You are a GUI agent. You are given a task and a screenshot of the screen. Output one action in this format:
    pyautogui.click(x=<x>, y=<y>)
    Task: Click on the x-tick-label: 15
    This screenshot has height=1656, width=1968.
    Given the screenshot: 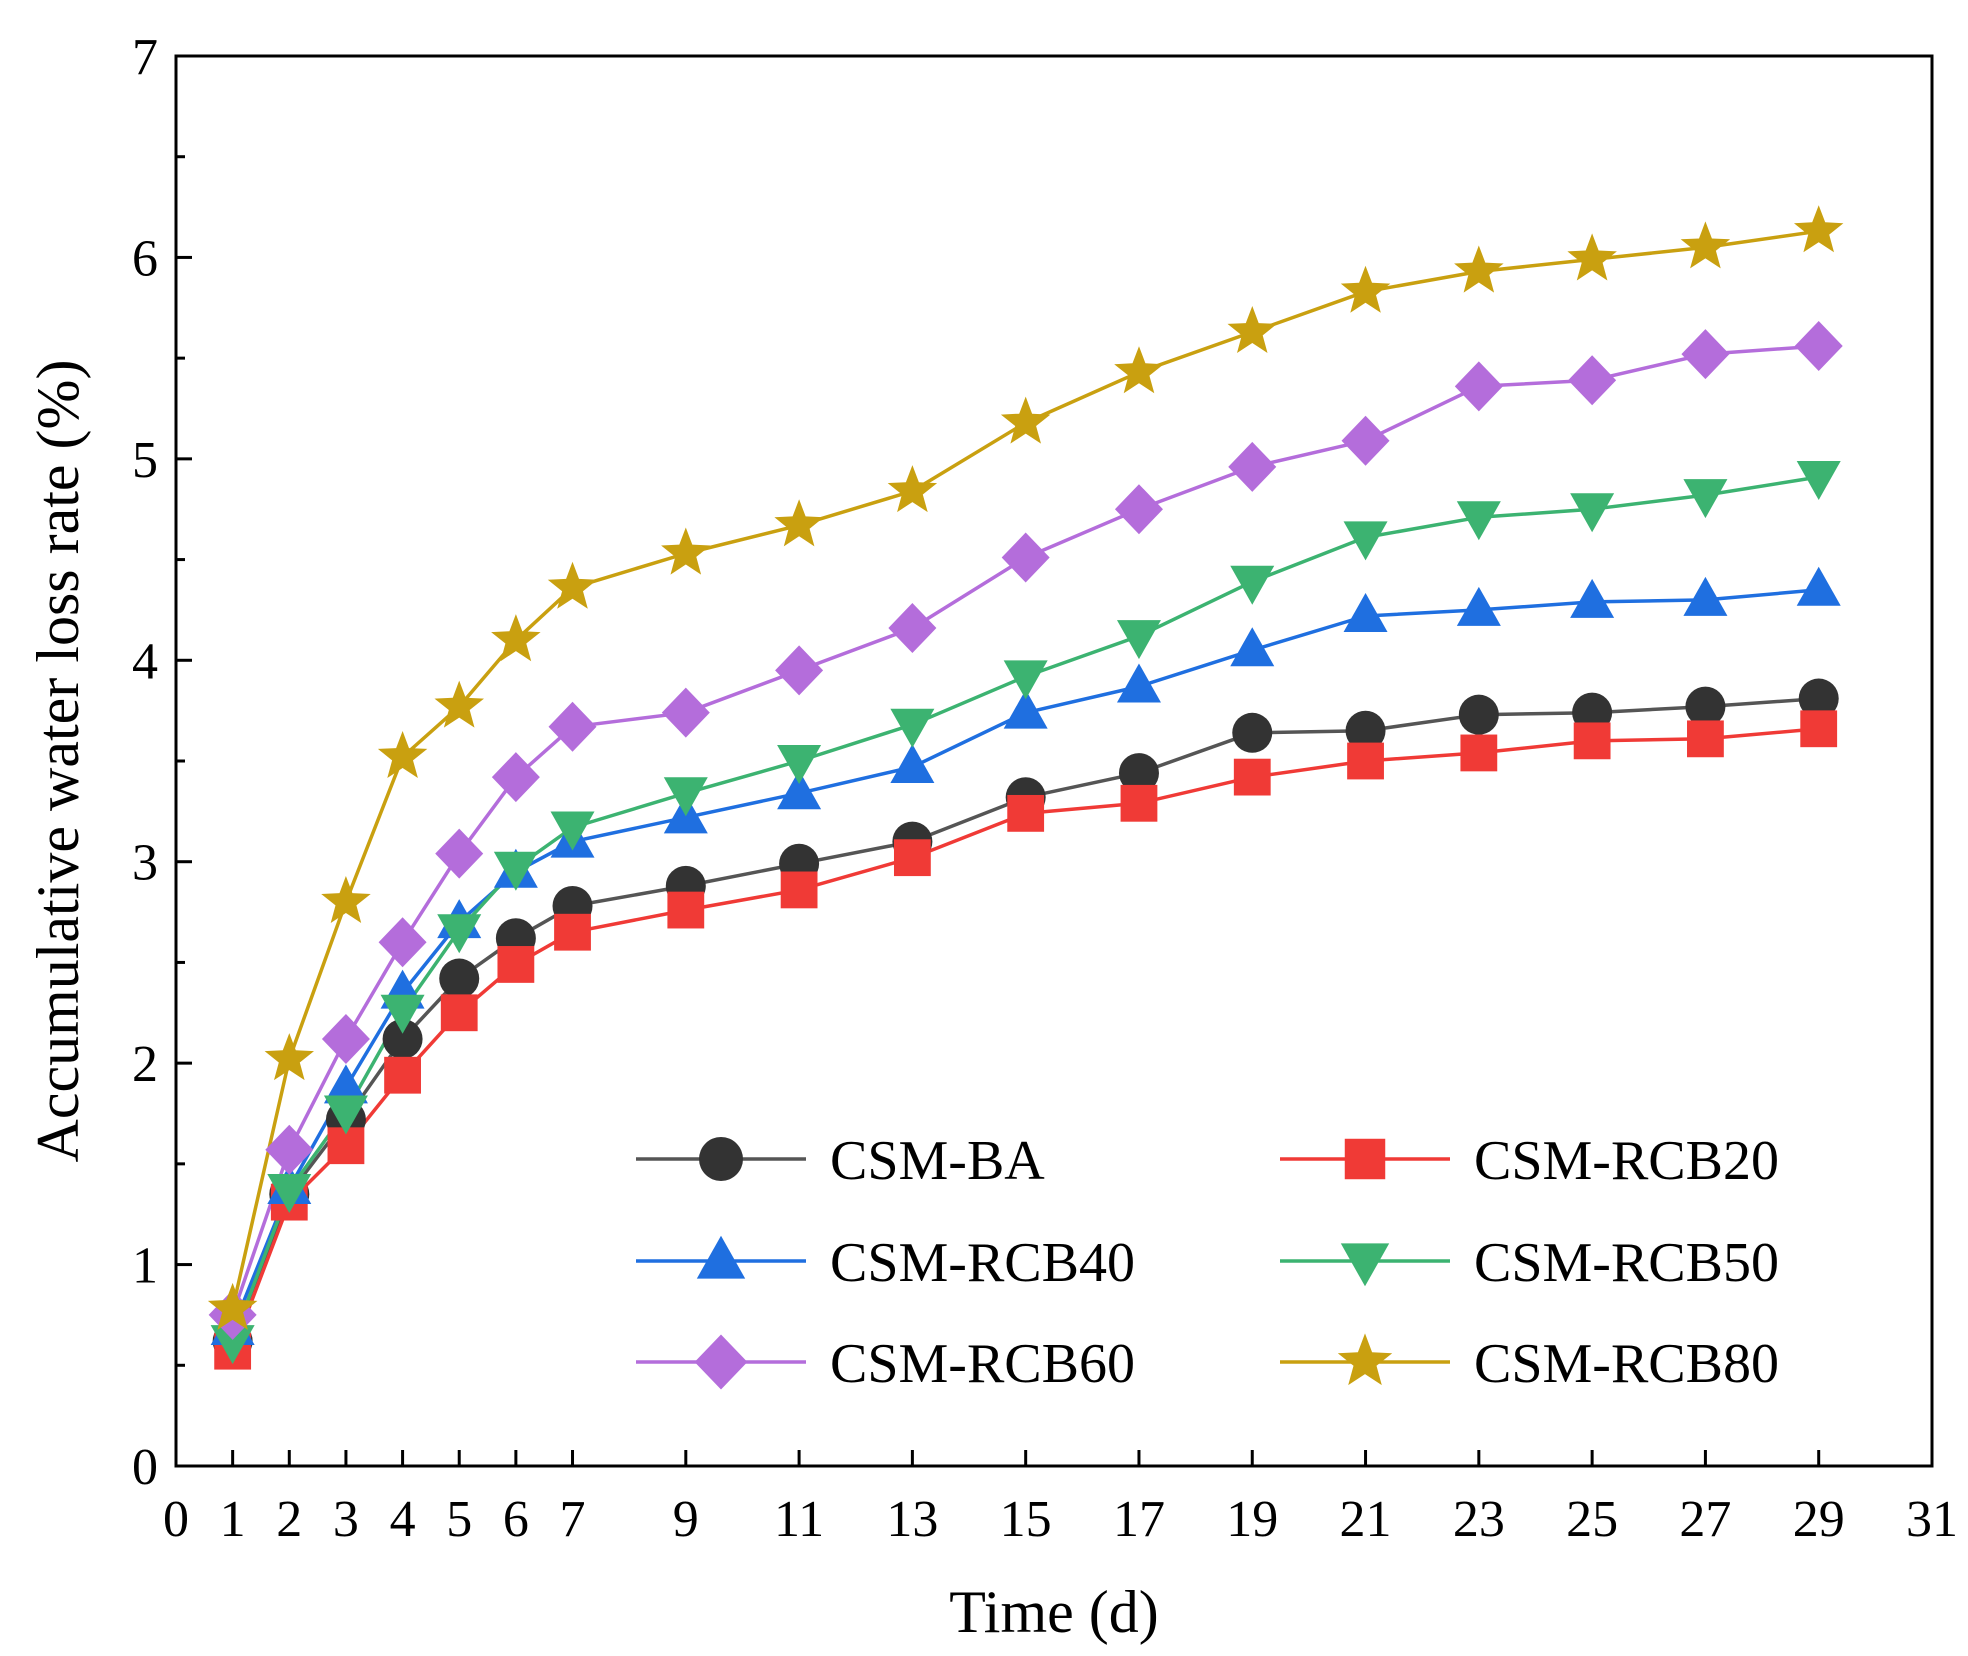 What is the action you would take?
    pyautogui.click(x=1026, y=1519)
    